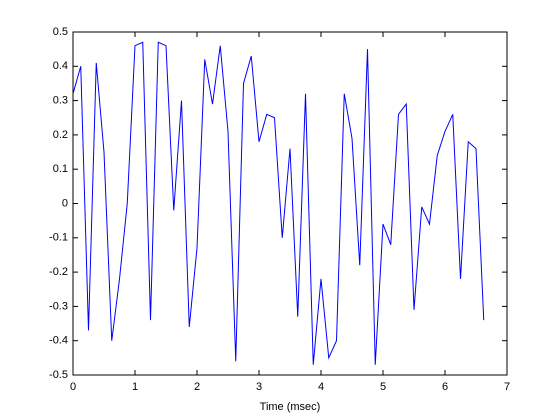 Image resolution: width=560 pixels, height=420 pixels. I want to click on y-tick-label: -0.5, so click(58, 375).